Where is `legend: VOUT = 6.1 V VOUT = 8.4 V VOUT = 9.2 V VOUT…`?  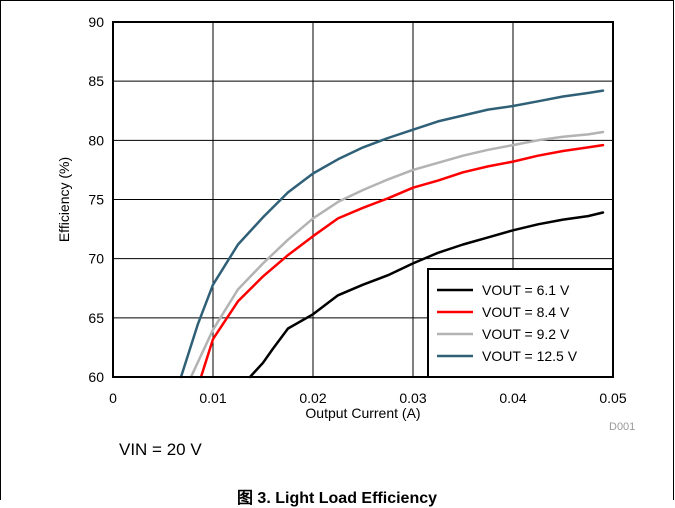
legend: VOUT = 6.1 V VOUT = 8.4 V VOUT = 9.2 V VOUT… is located at coordinates (520, 323).